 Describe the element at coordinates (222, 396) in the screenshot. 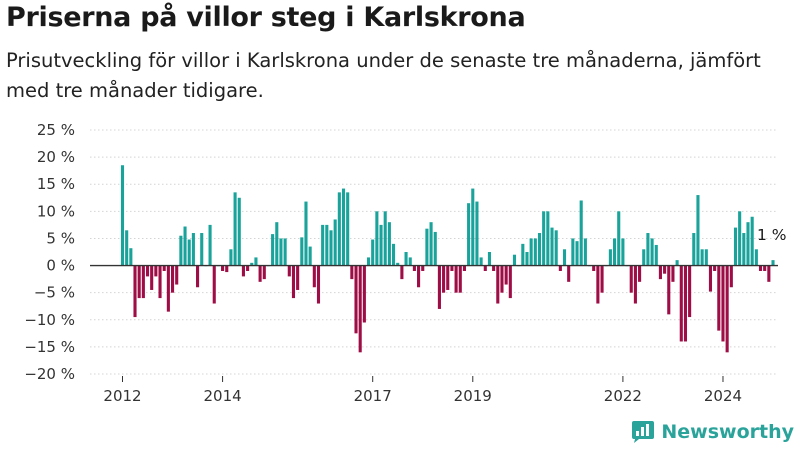

I see `x-tick-label: 2014` at that location.